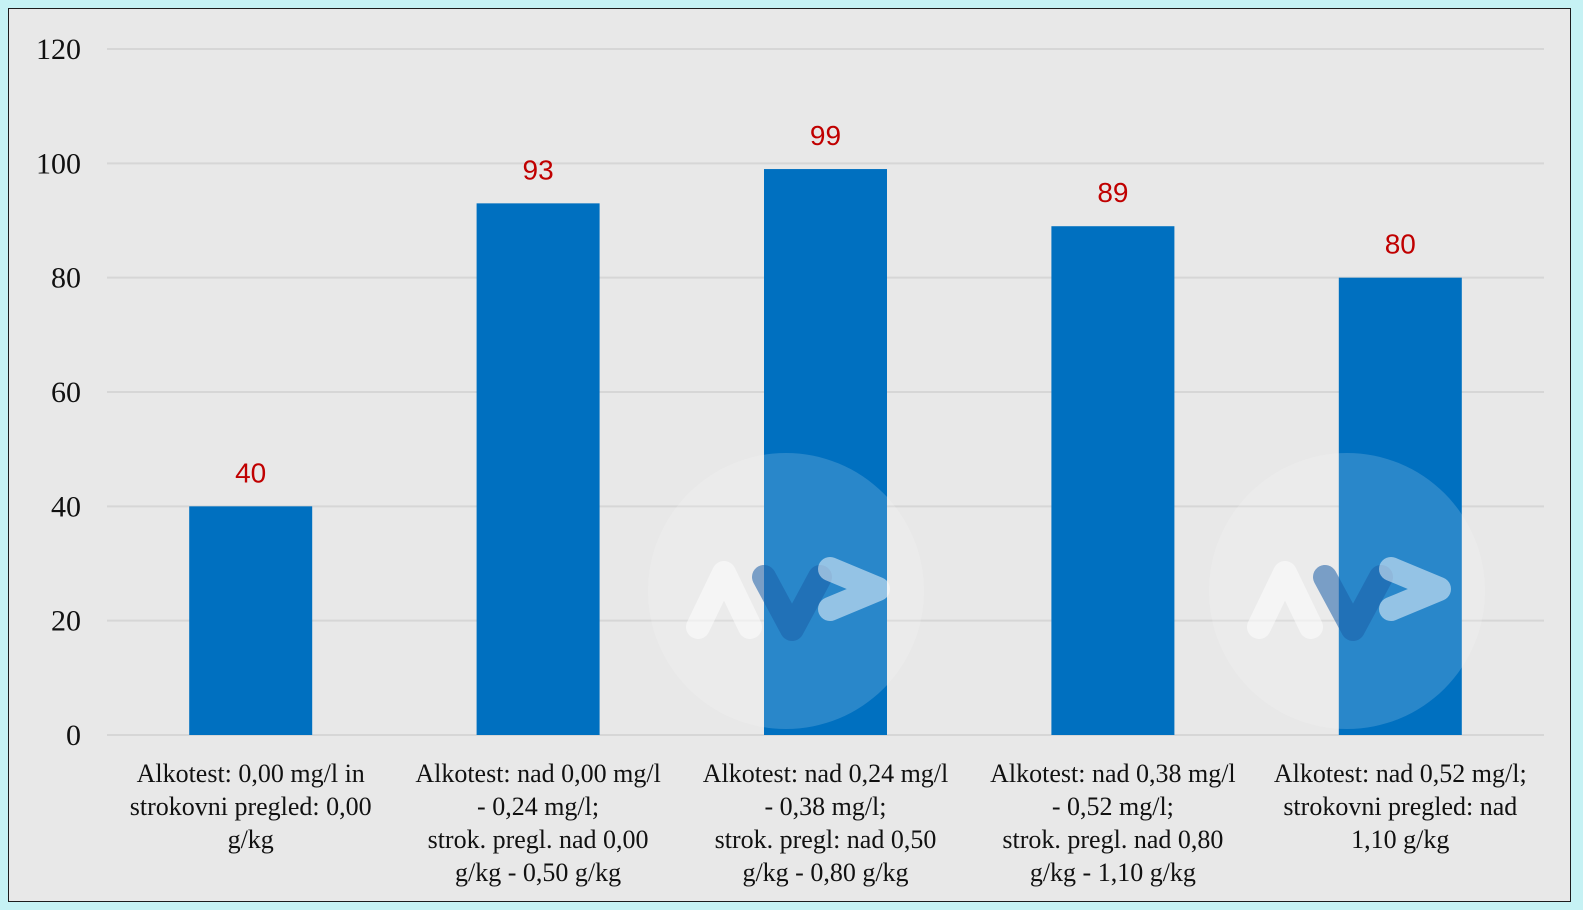 This screenshot has height=910, width=1583. I want to click on y-tick-label-20: 20, so click(66, 621).